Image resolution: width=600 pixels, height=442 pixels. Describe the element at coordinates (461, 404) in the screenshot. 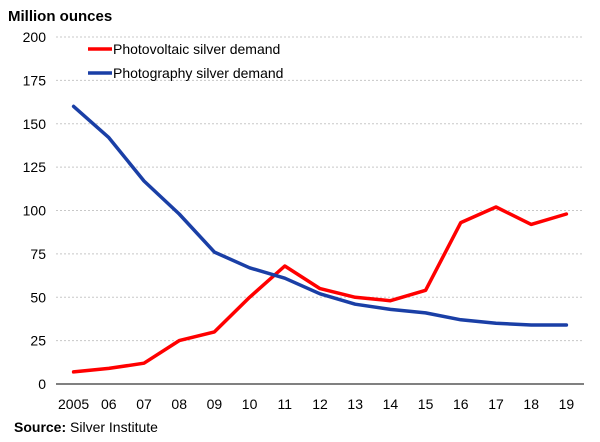

I see `x-tick-label: 16` at that location.